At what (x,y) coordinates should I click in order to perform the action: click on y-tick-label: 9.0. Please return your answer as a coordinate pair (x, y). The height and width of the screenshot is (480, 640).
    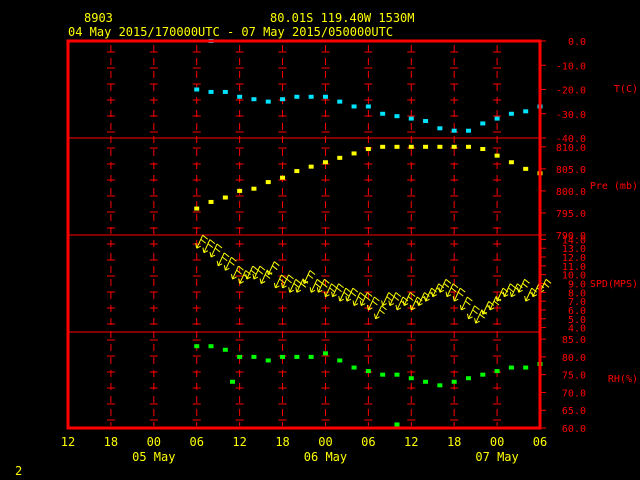
    Looking at the image, I should click on (577, 285).